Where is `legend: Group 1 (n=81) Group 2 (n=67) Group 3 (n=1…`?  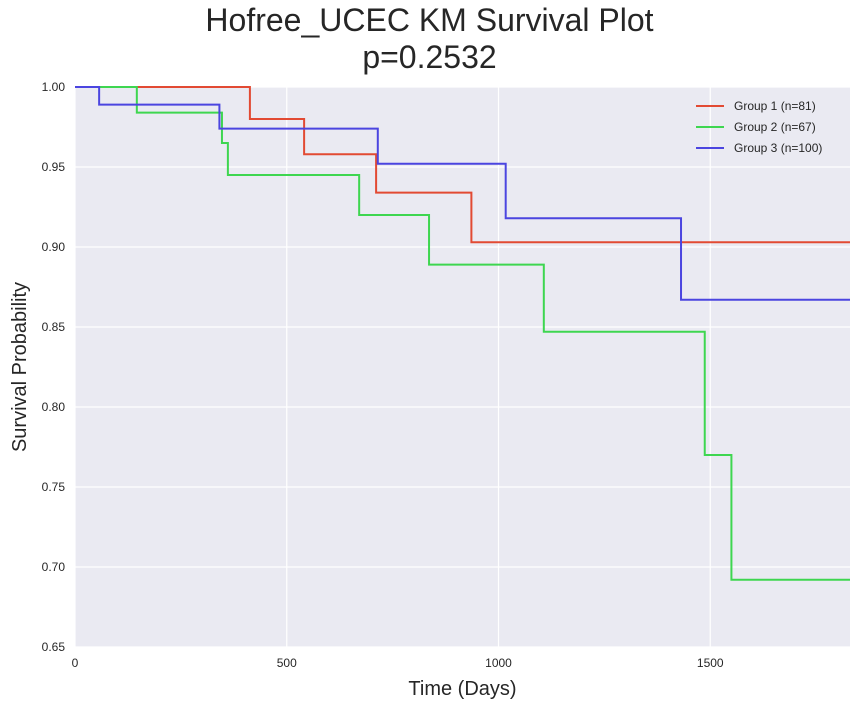 legend: Group 1 (n=81) Group 2 (n=67) Group 3 (n=1… is located at coordinates (759, 127).